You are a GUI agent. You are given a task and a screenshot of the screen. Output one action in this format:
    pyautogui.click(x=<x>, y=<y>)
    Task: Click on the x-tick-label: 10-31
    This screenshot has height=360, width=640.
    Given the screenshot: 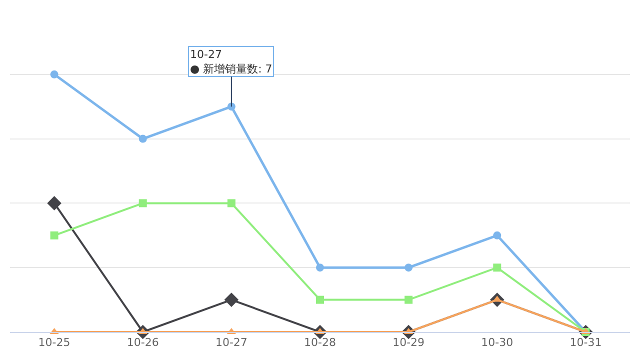 What is the action you would take?
    pyautogui.click(x=586, y=343)
    